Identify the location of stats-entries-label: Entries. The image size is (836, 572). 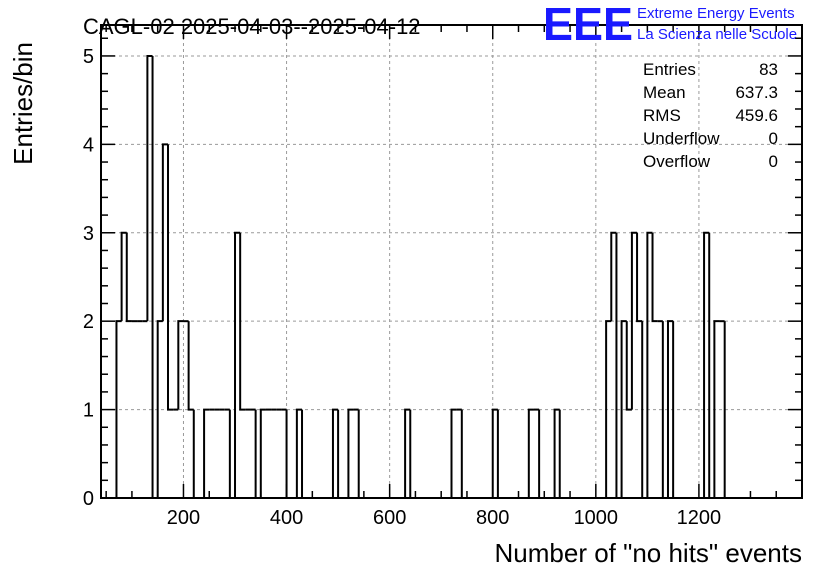
(669, 69).